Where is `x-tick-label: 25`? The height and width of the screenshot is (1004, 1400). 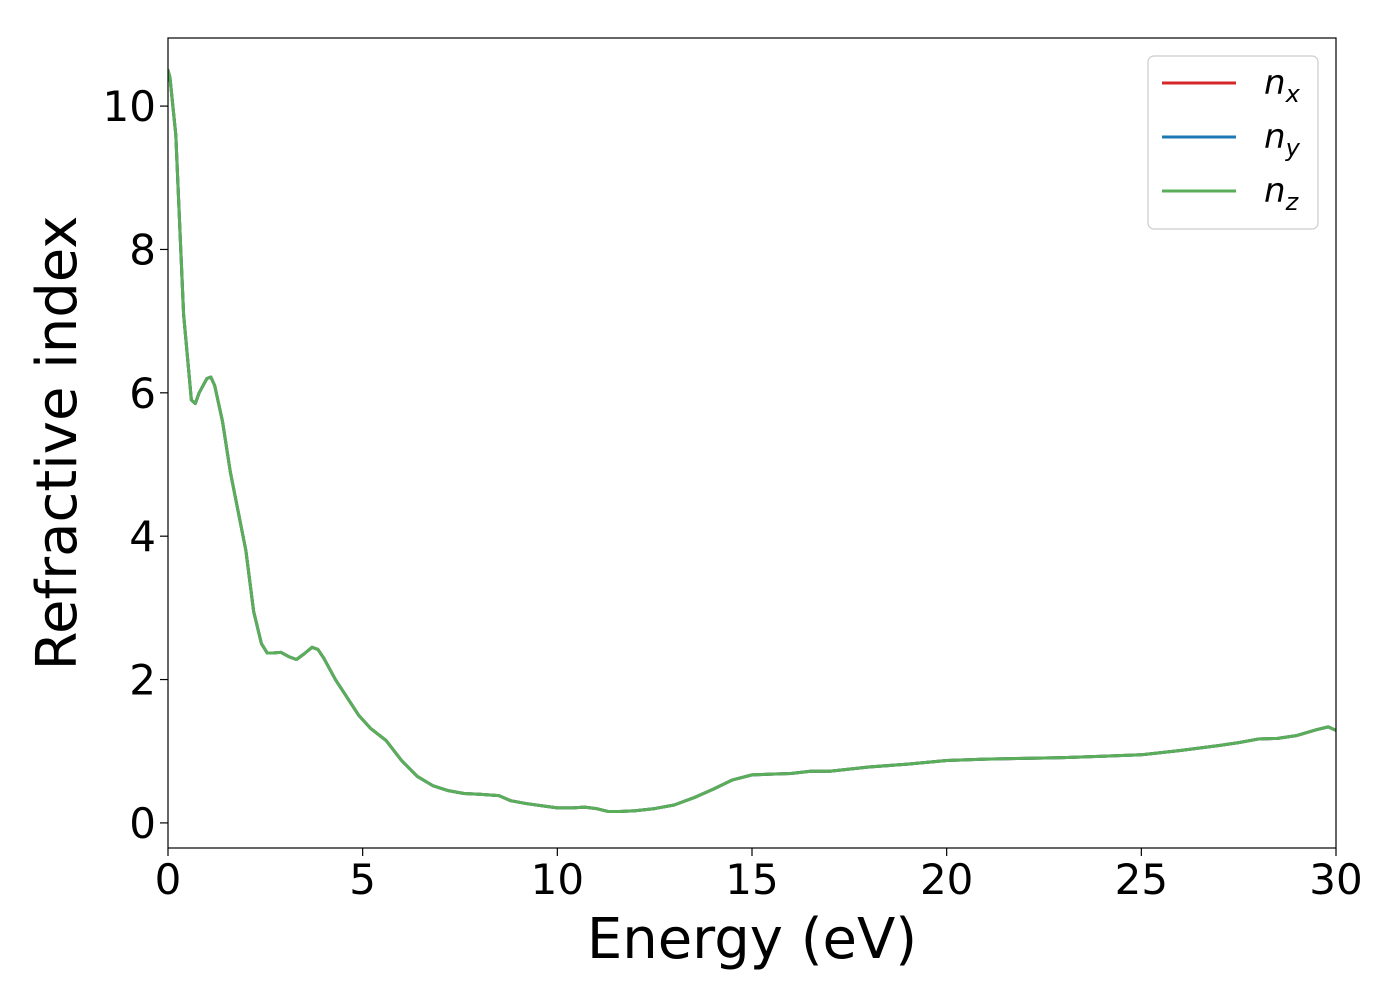 x-tick-label: 25 is located at coordinates (1141, 879).